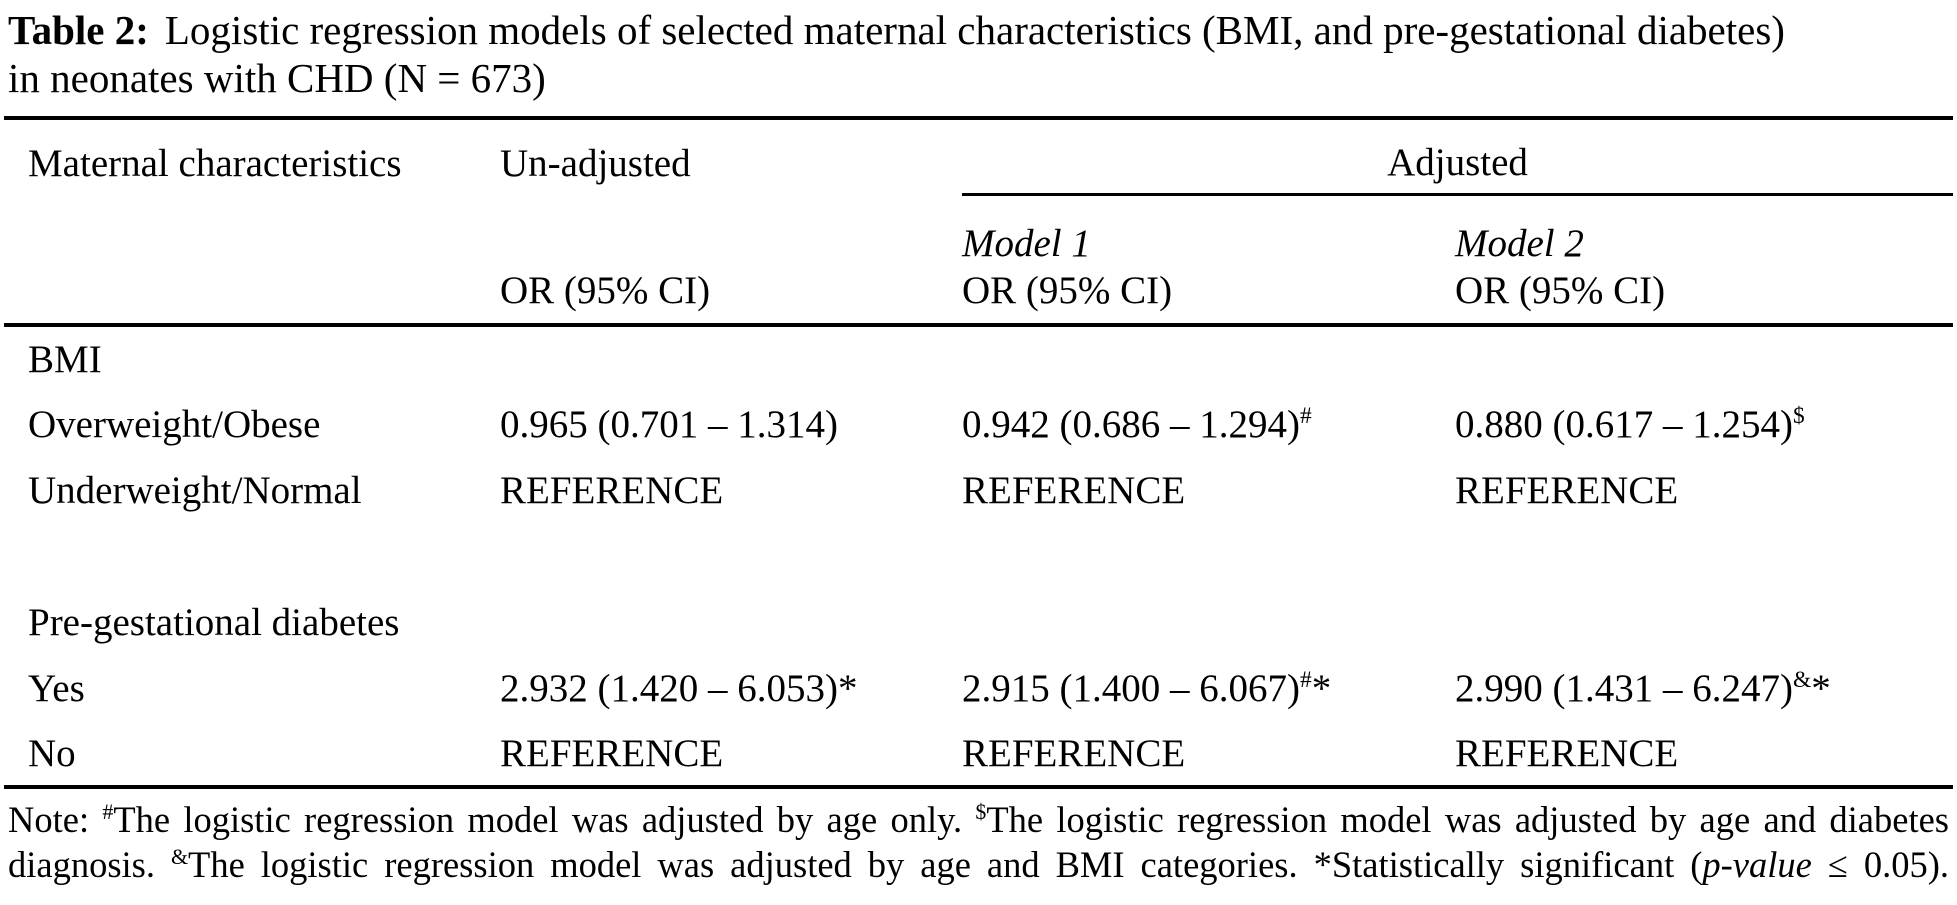 Image resolution: width=1957 pixels, height=905 pixels. What do you see at coordinates (214, 622) in the screenshot?
I see `row-label: Pre-gestational diabetes` at bounding box center [214, 622].